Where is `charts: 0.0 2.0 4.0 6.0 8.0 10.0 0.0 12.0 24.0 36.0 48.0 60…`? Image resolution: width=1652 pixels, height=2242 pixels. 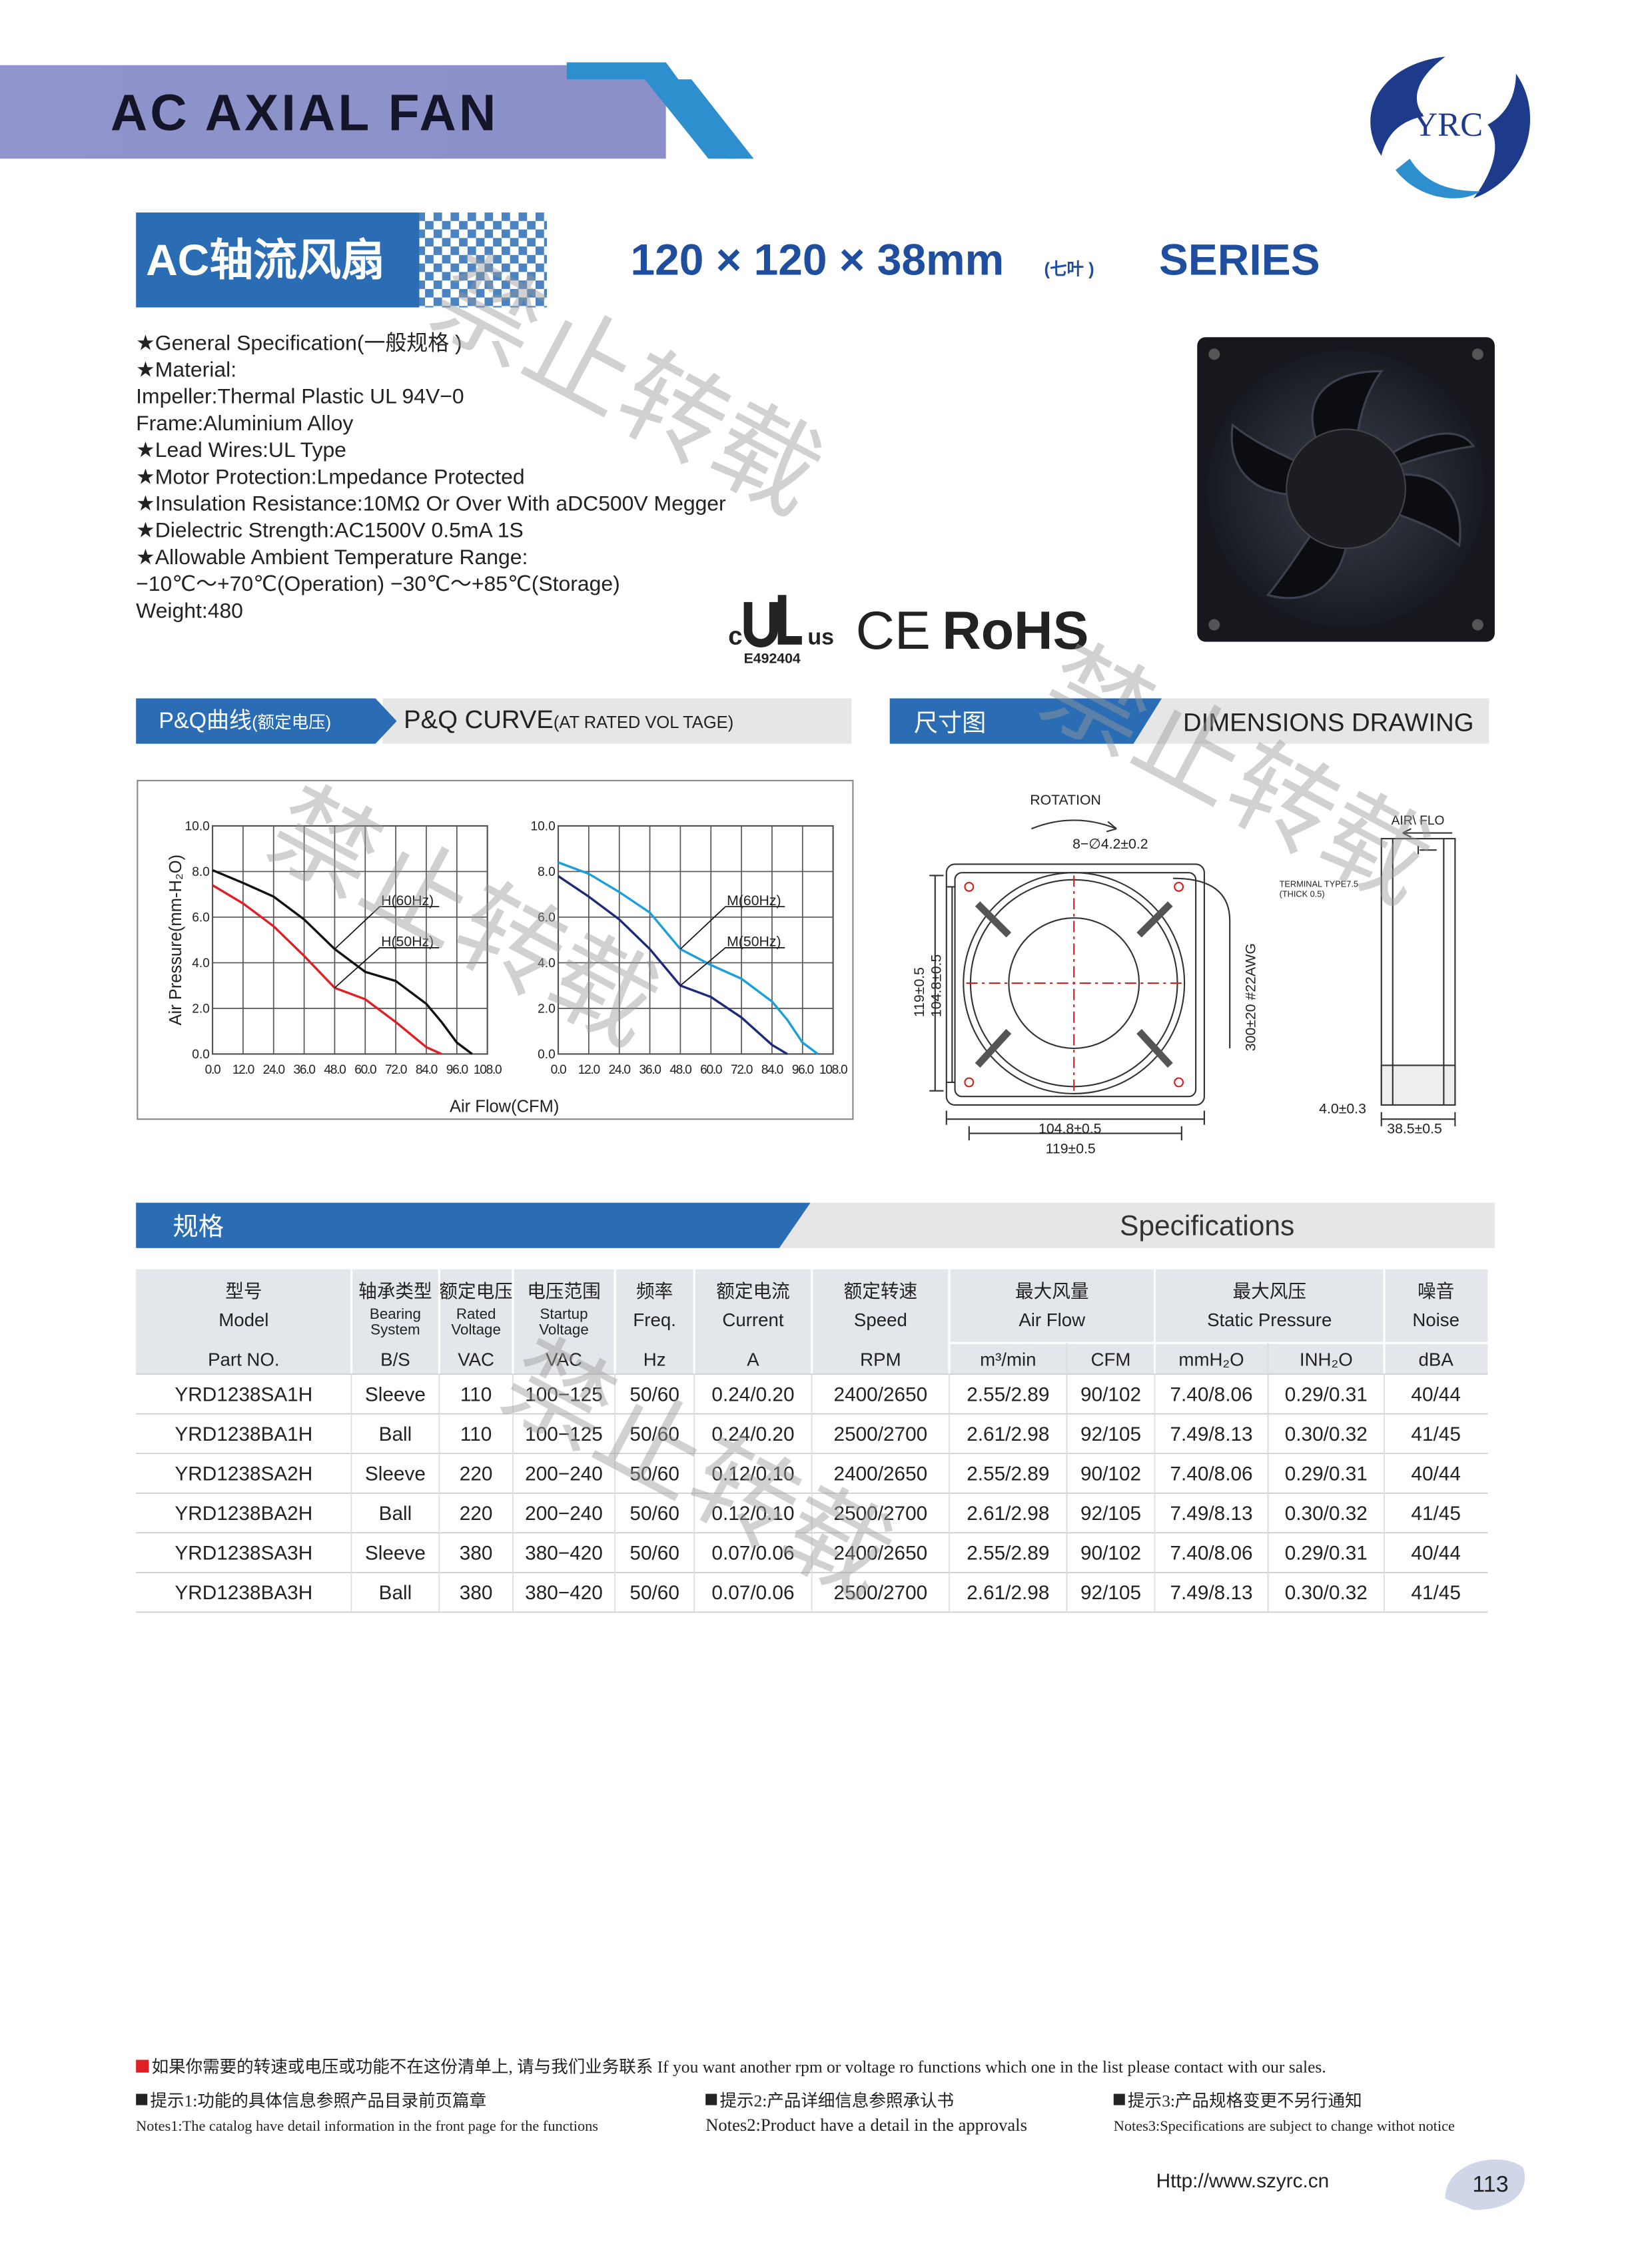
charts: 0.0 2.0 4.0 6.0 8.0 10.0 0.0 12.0 24.0 36.0 48.0 60… is located at coordinates (507, 967).